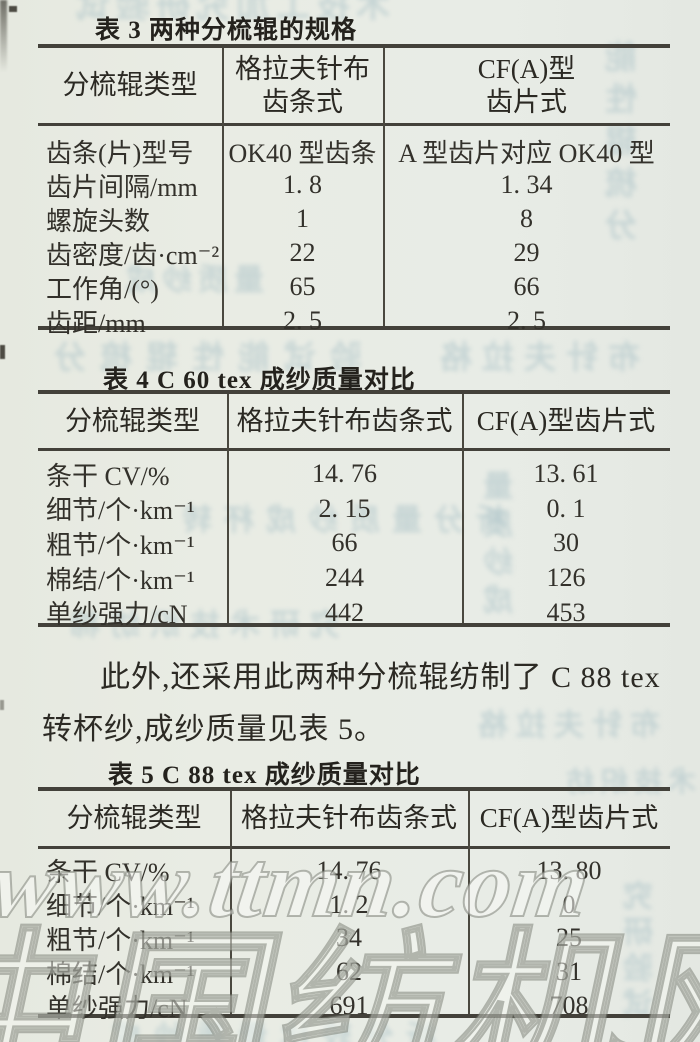  What do you see at coordinates (122, 187) in the screenshot?
I see `row-label: 齿片间隔/mm` at bounding box center [122, 187].